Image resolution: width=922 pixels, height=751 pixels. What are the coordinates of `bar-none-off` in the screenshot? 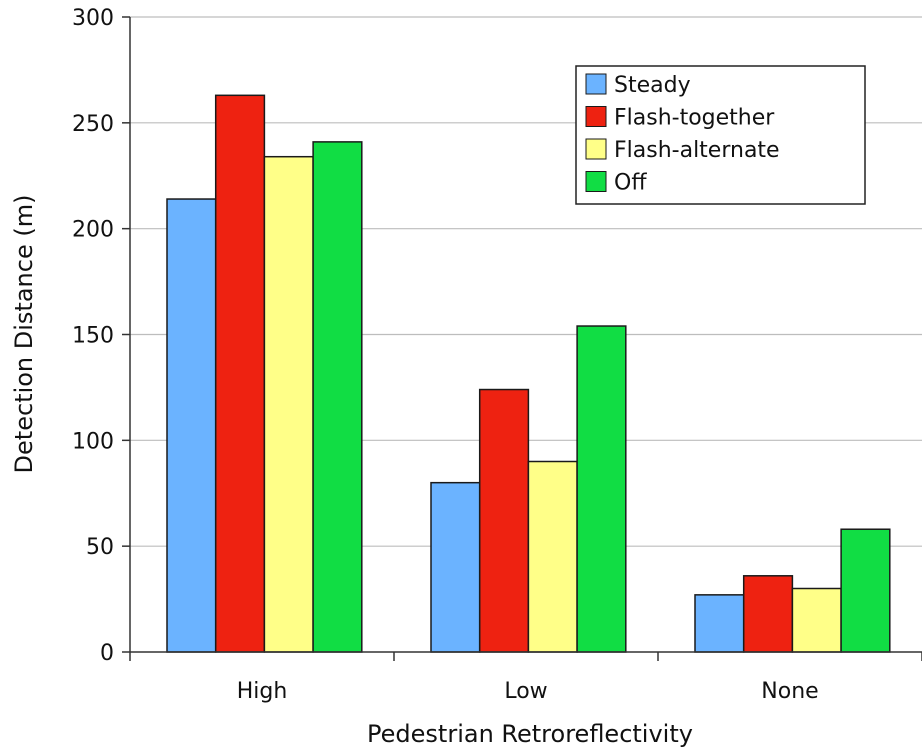 It's located at (865, 590).